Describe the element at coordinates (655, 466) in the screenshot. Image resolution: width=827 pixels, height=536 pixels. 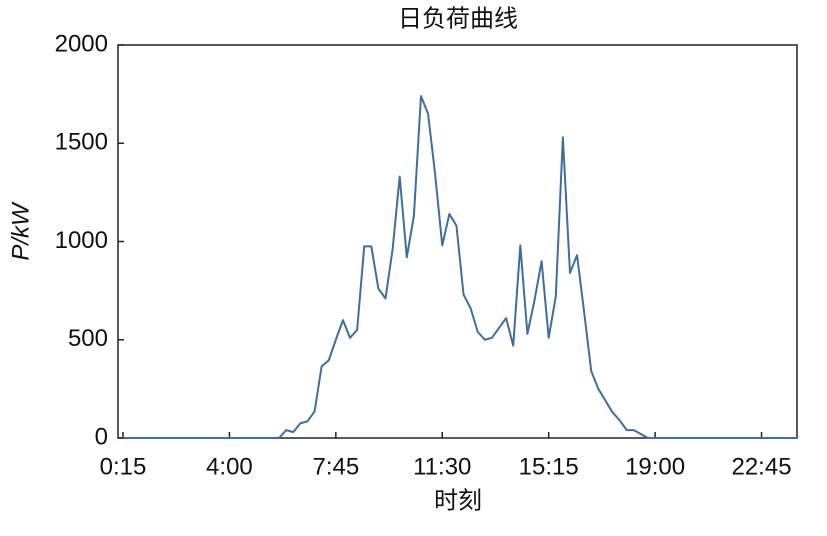
I see `x-tick-label: 19:00` at that location.